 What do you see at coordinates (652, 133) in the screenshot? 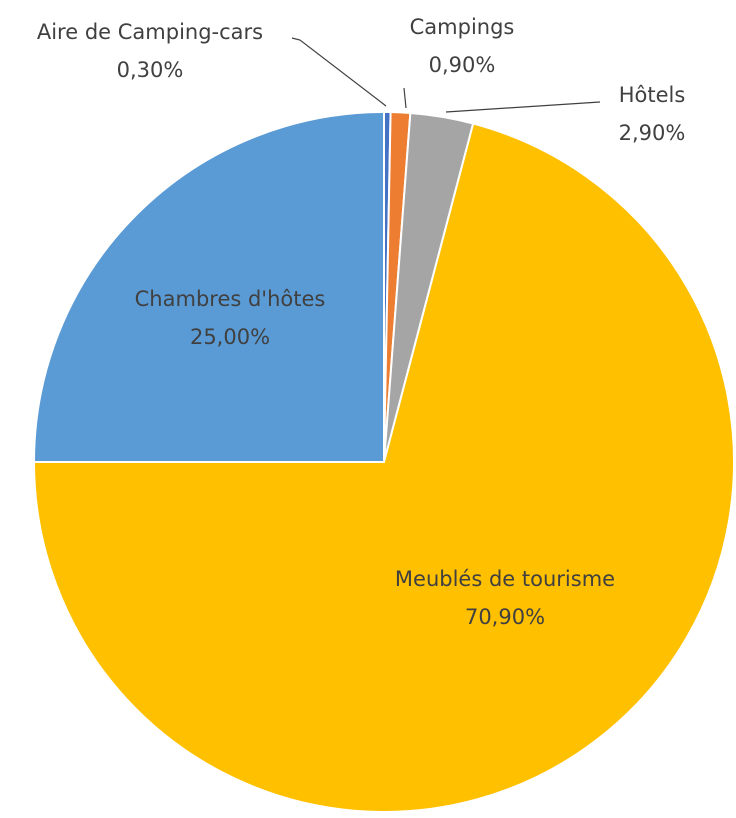
I see `value-label: 2,90%` at bounding box center [652, 133].